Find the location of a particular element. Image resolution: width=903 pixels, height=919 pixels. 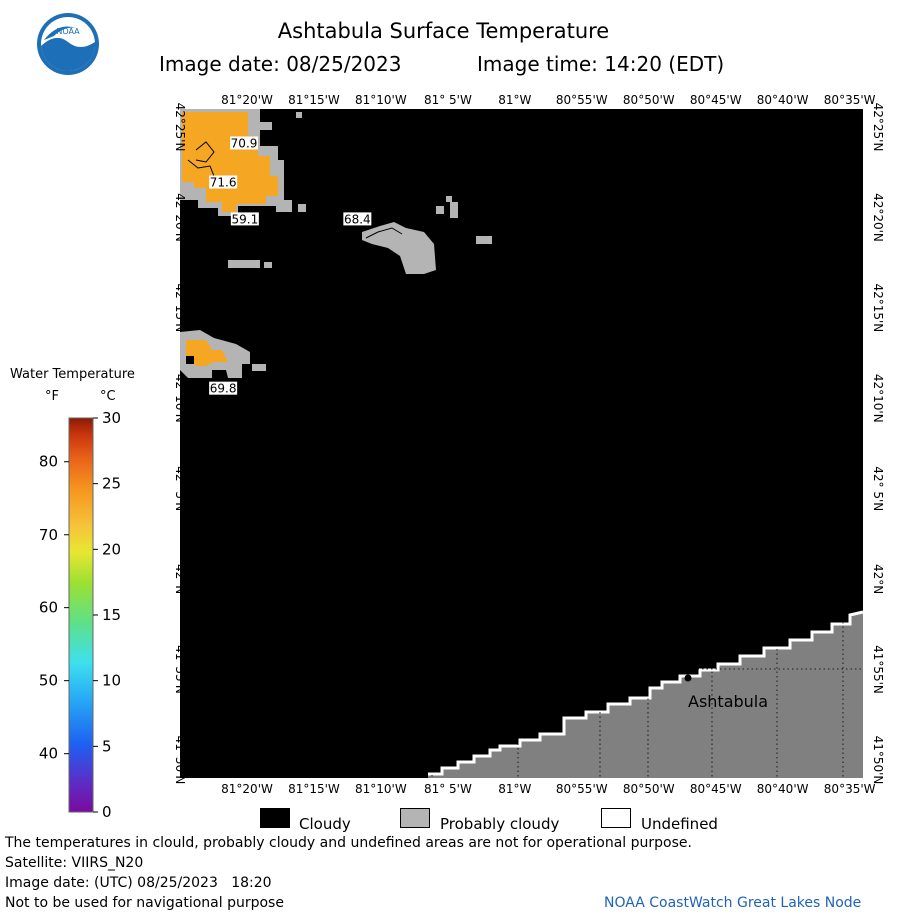

lat-label-left: 41°50'N is located at coordinates (180, 760).